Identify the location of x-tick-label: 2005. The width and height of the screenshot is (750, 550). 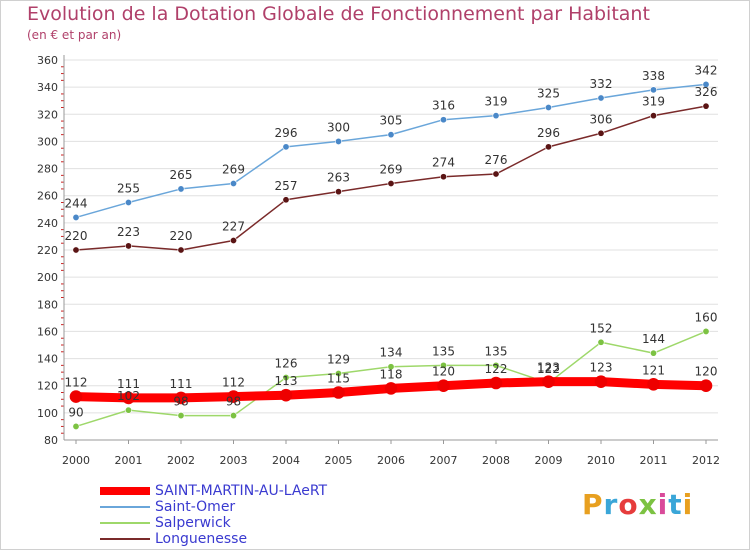
(339, 460).